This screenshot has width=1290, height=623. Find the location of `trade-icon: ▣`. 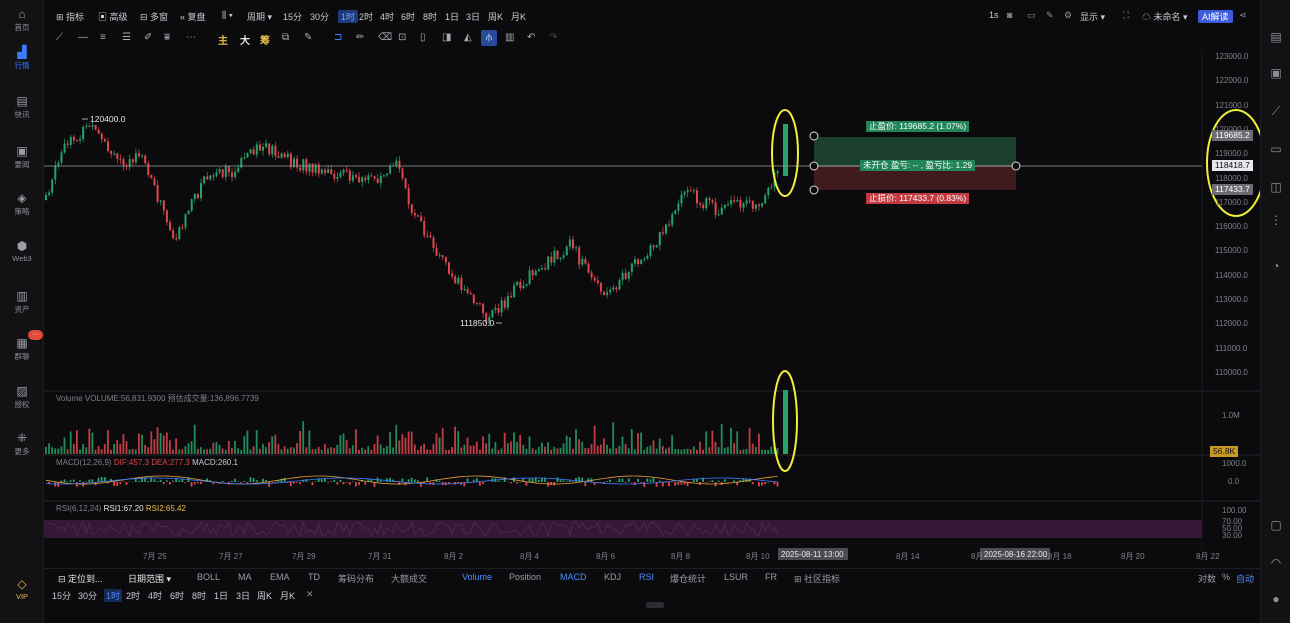

trade-icon: ▣ is located at coordinates (1276, 73).